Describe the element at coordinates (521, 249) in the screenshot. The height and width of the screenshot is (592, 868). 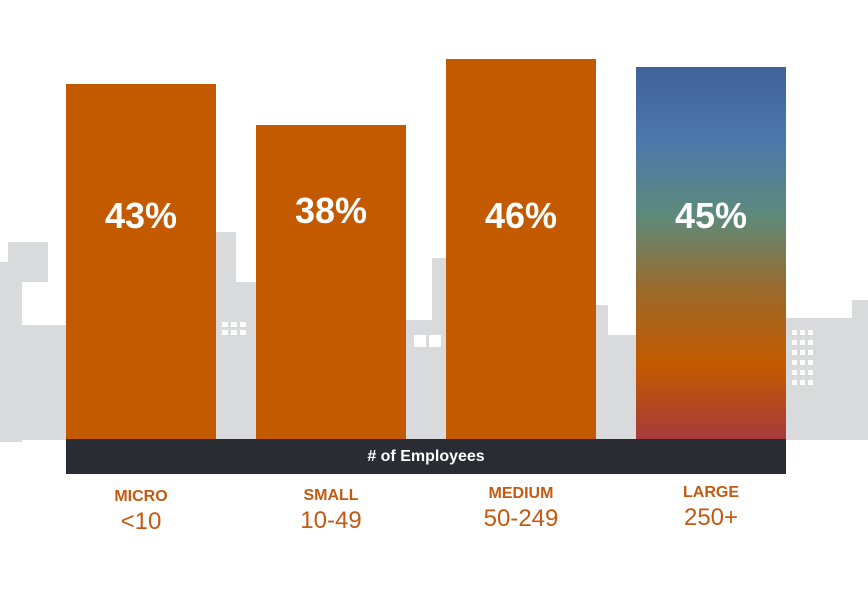
I see `bar-medium` at that location.